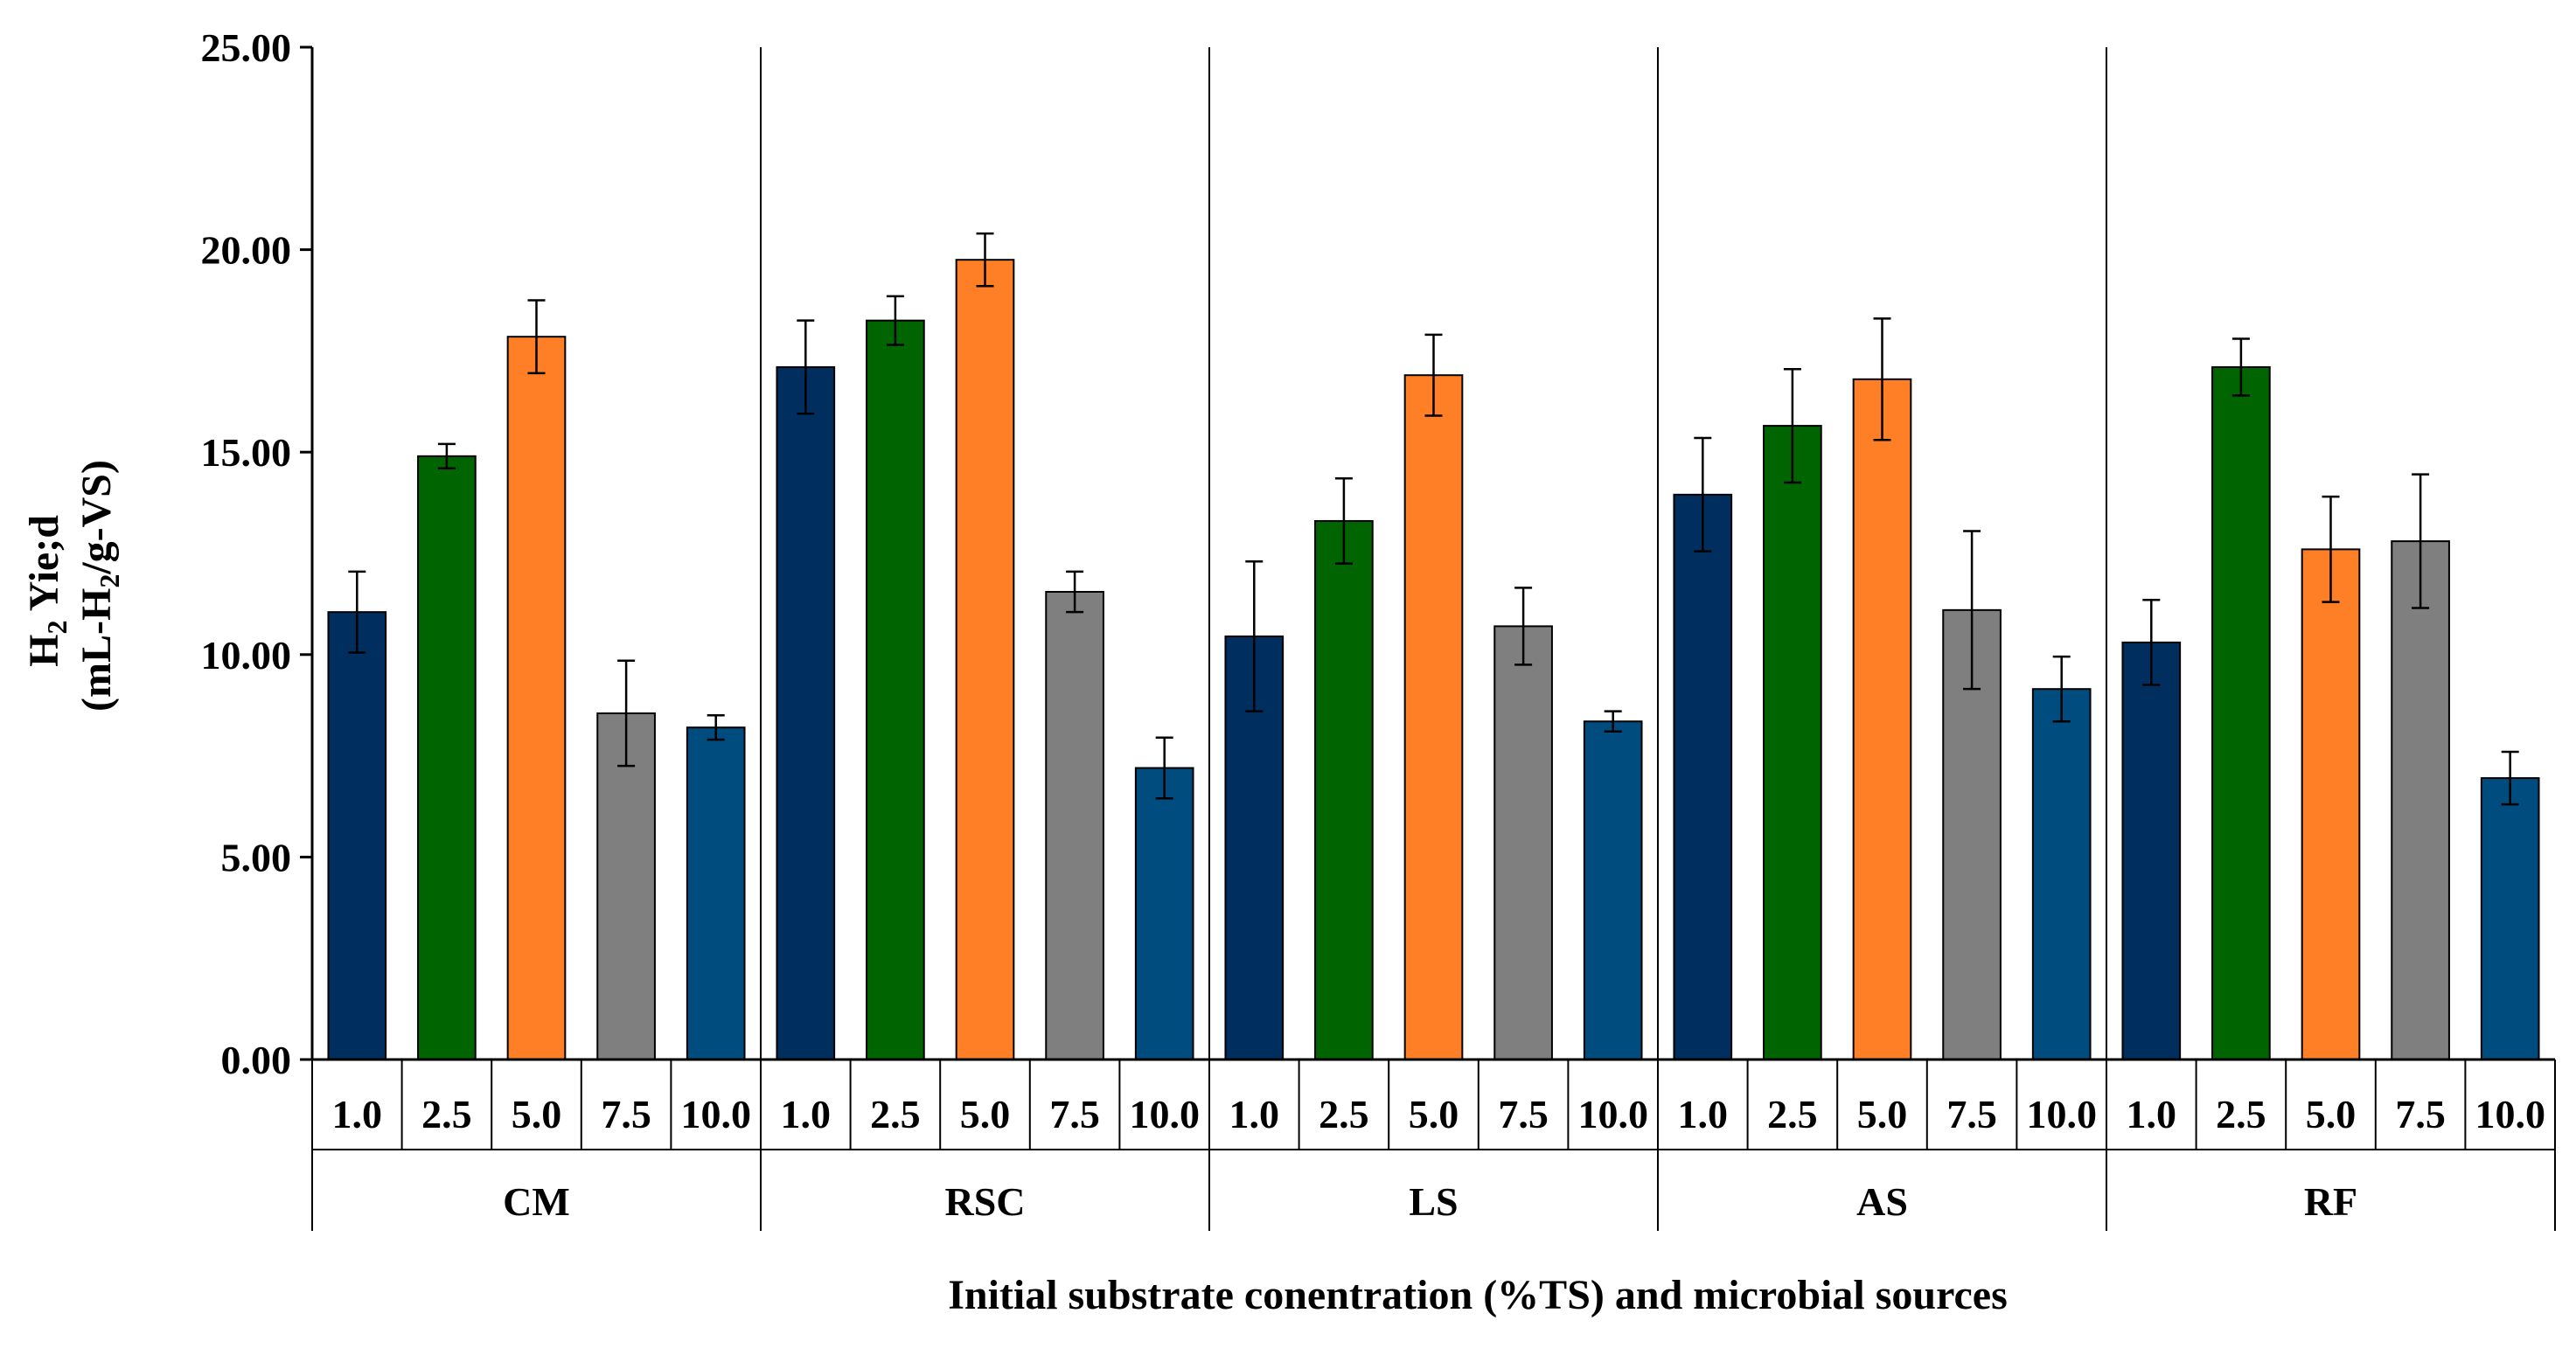 This screenshot has width=2576, height=1348. Describe the element at coordinates (1433, 1201) in the screenshot. I see `x-group-label: LS` at that location.